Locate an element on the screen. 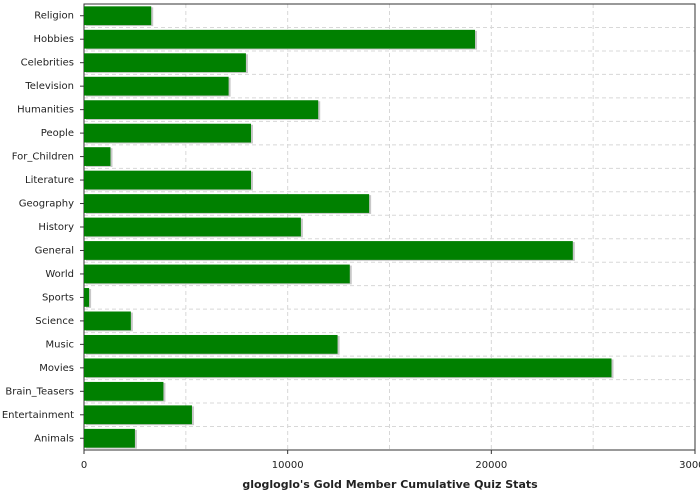  x-tick-label: 20000 is located at coordinates (491, 465).